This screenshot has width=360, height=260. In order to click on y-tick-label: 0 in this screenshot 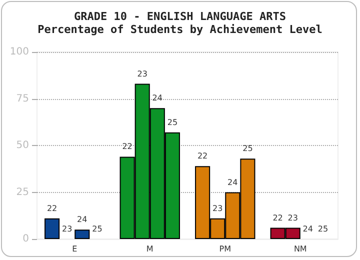, I will do `click(25, 239)`.